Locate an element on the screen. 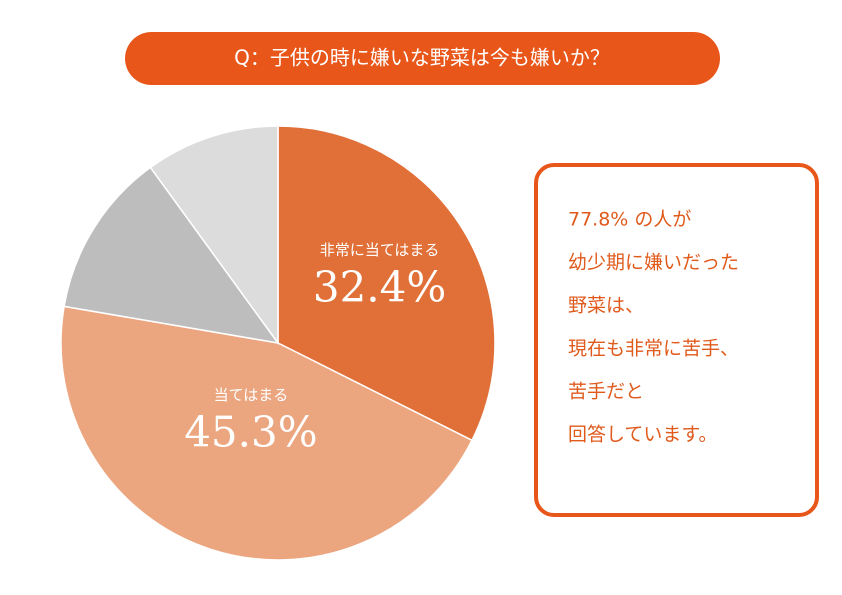 The height and width of the screenshot is (595, 842). slice-value-label: 45.3% is located at coordinates (250, 431).